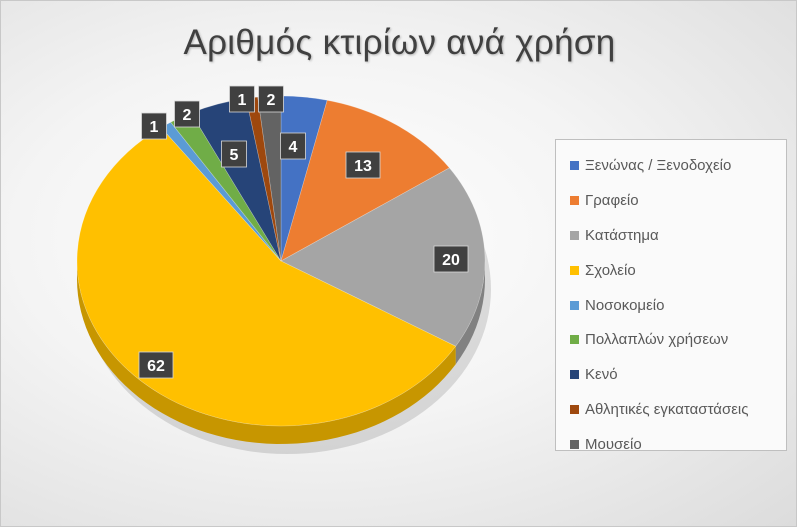 Image resolution: width=797 pixels, height=528 pixels. What do you see at coordinates (657, 340) in the screenshot?
I see `legend-label: Πολλαπλών χρήσεων` at bounding box center [657, 340].